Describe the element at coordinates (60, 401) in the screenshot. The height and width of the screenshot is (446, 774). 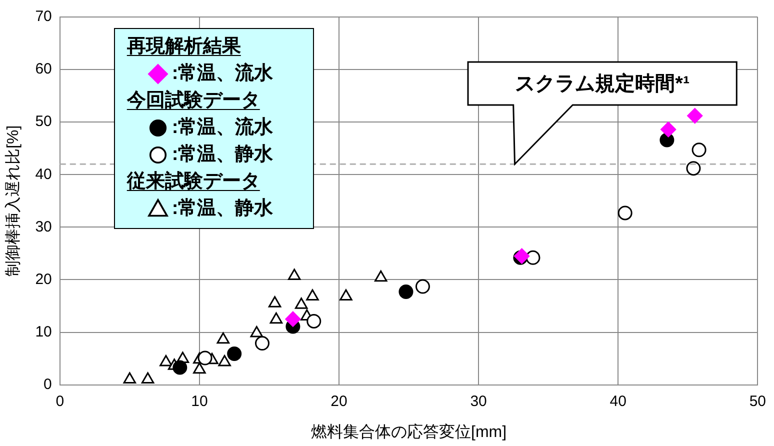
I see `x-tick-label: 0` at that location.